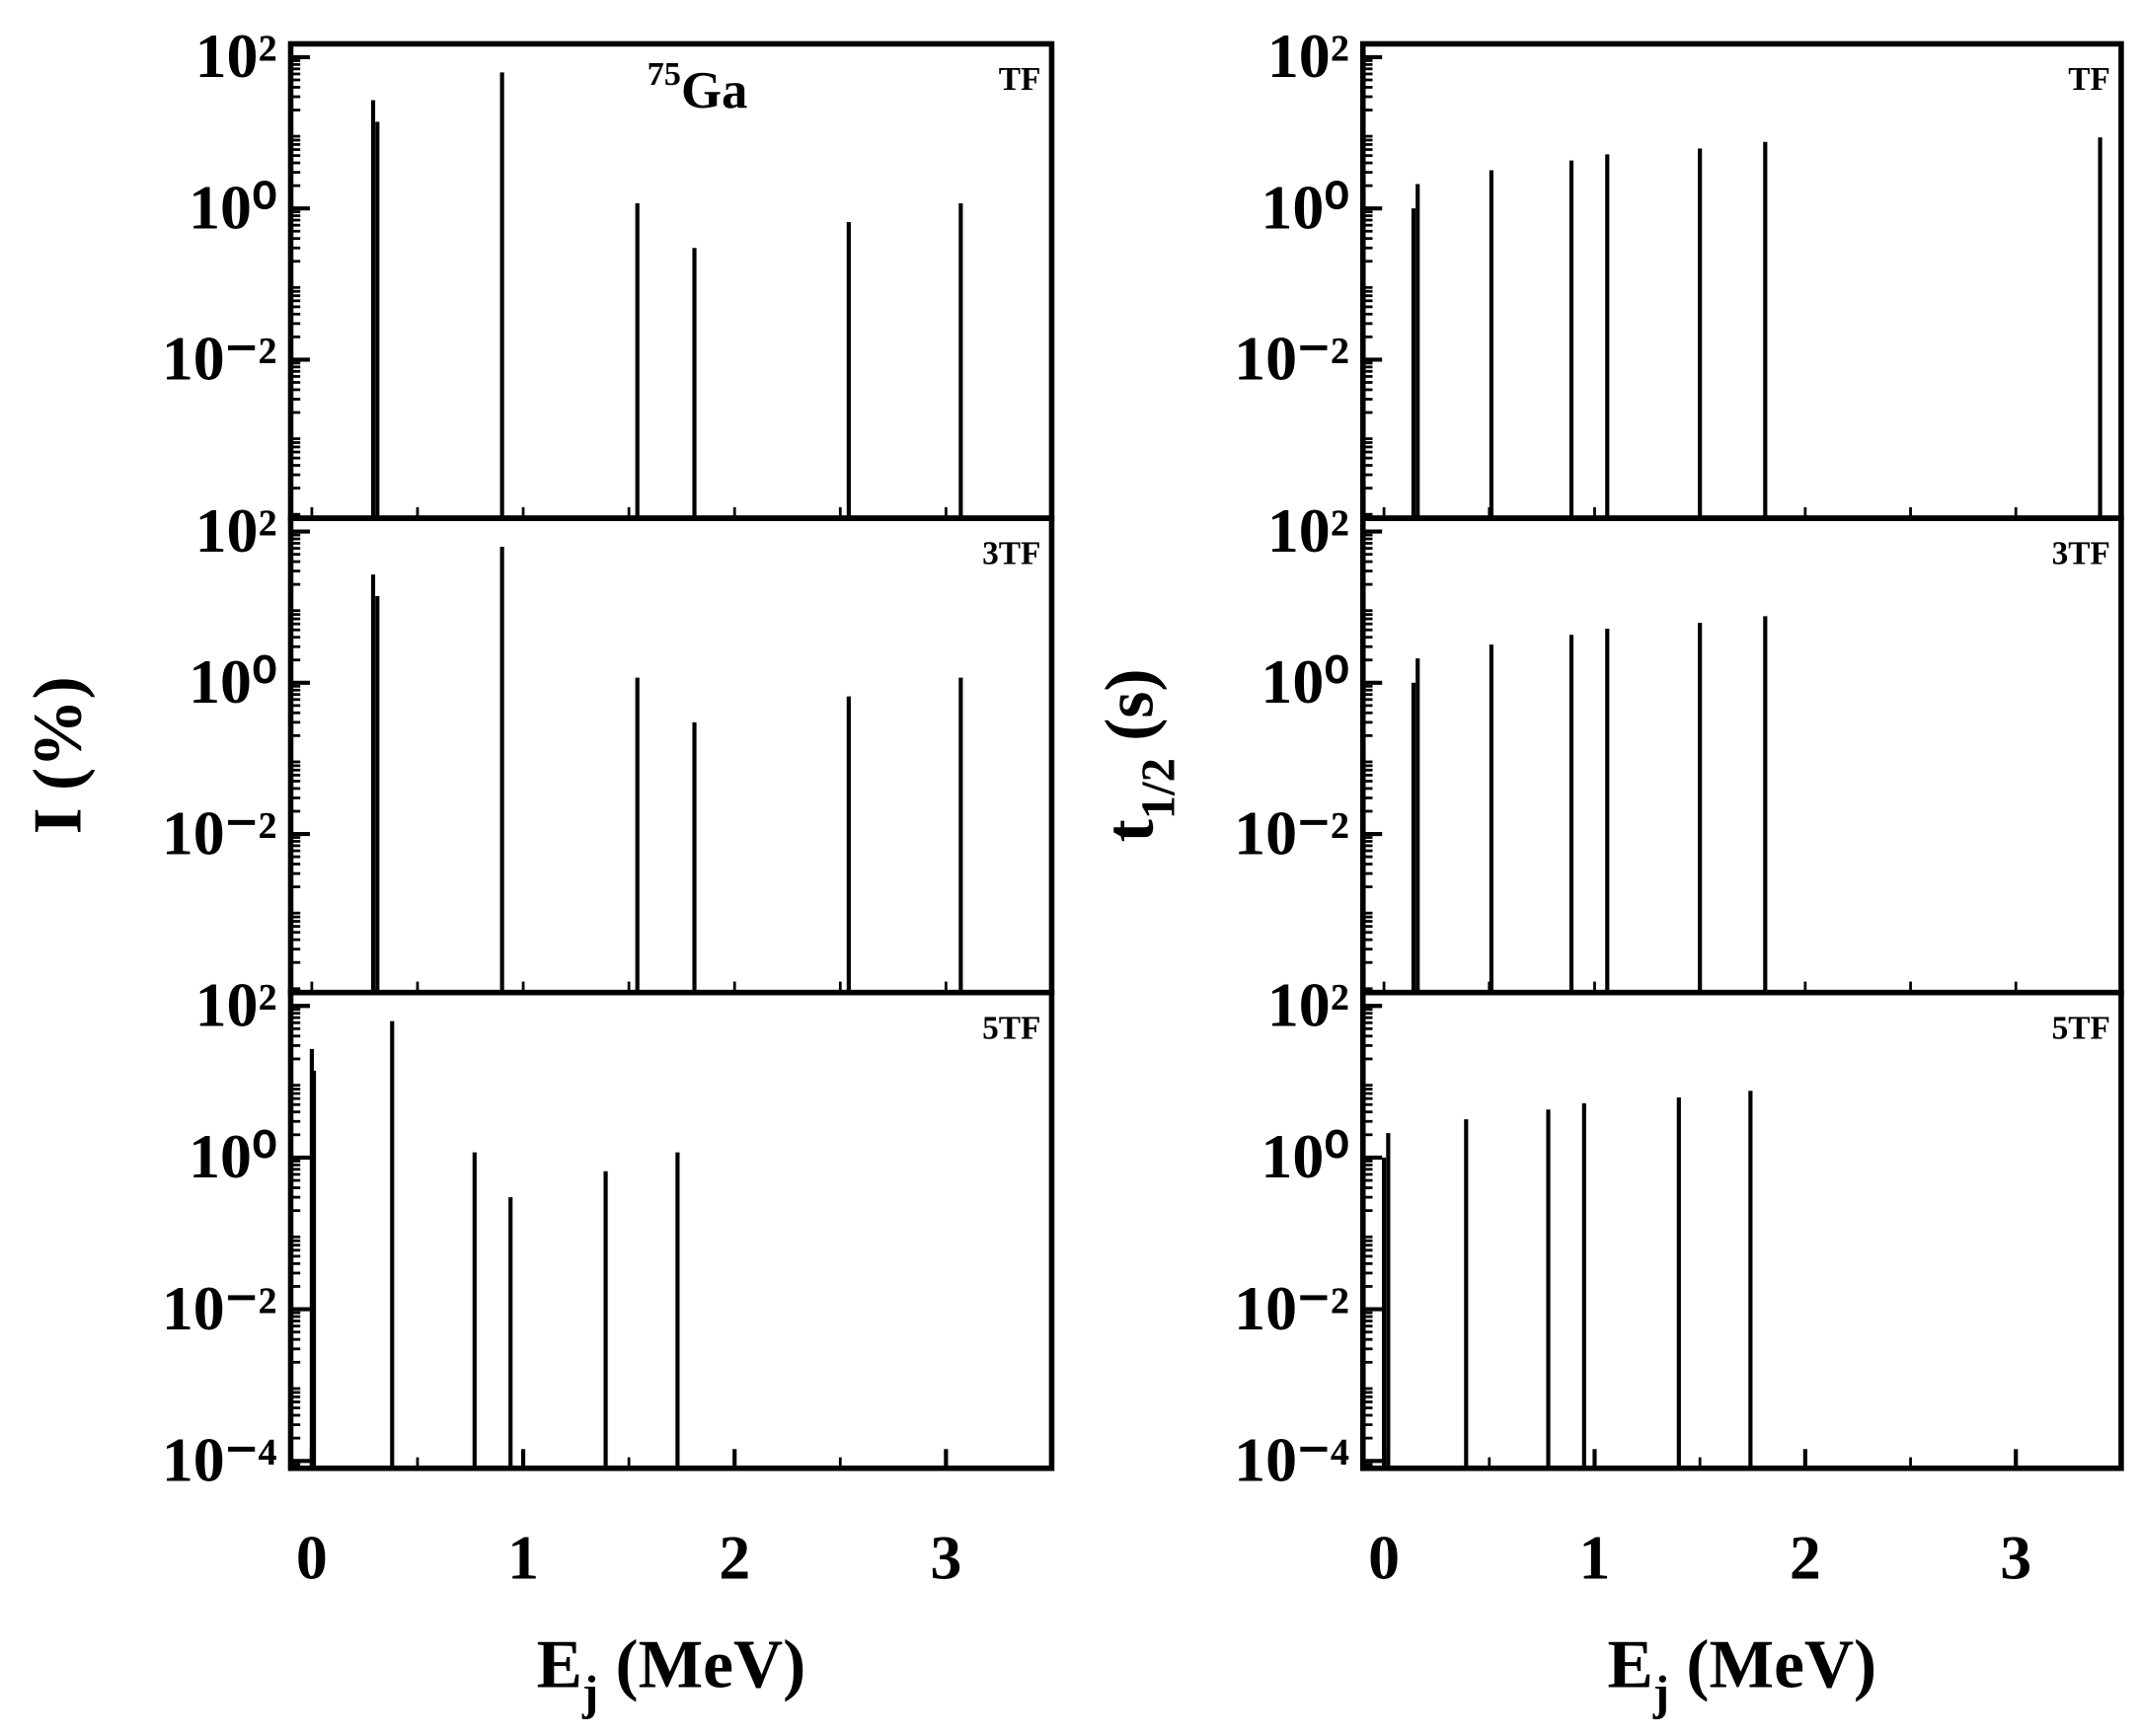 The image size is (2139, 1736). What do you see at coordinates (1131, 713) in the screenshot?
I see `y-axis-label-rest: (s)` at bounding box center [1131, 713].